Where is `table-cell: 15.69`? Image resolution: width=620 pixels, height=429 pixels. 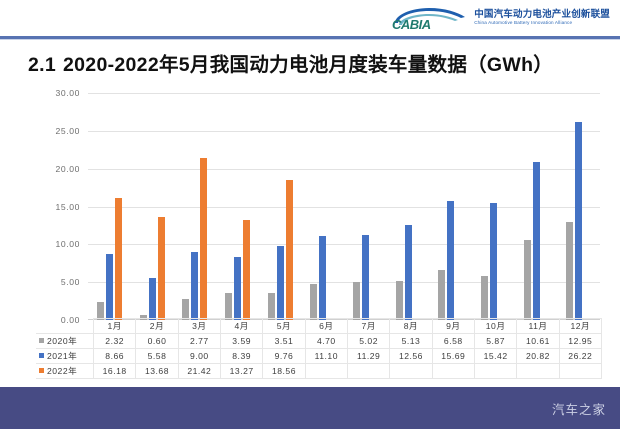 table-cell: 15.69 is located at coordinates (453, 356).